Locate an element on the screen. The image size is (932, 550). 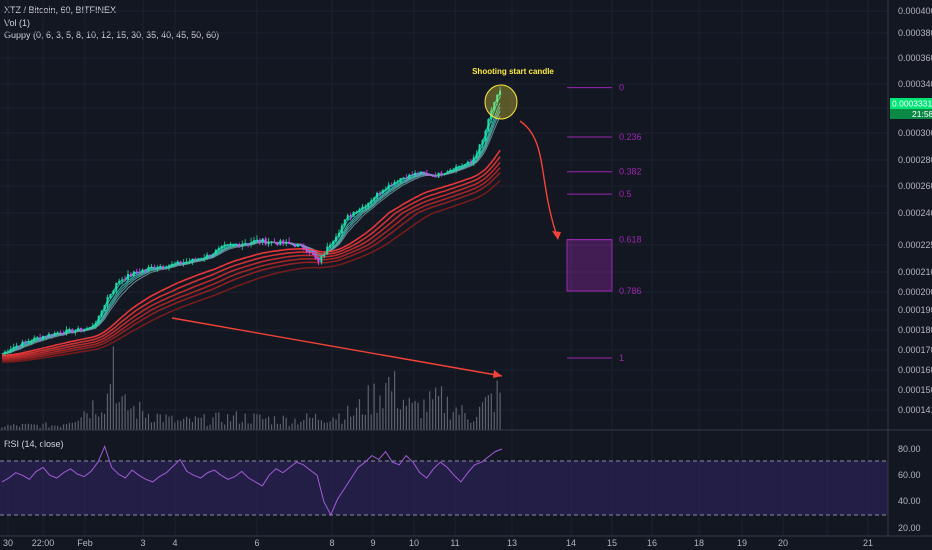
rsi-tick-label: 60.00 is located at coordinates (909, 475).